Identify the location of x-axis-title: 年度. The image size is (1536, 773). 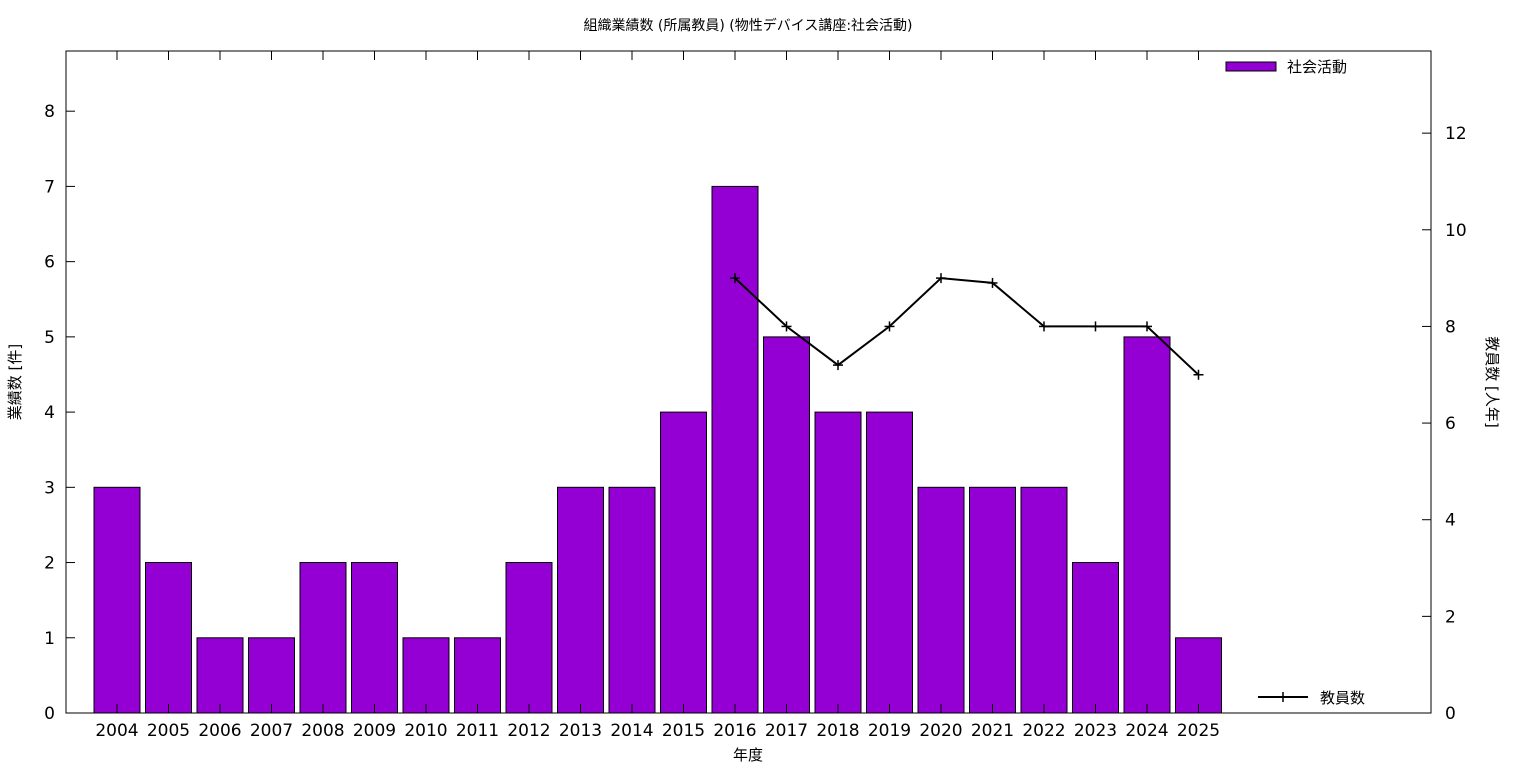
(748, 755).